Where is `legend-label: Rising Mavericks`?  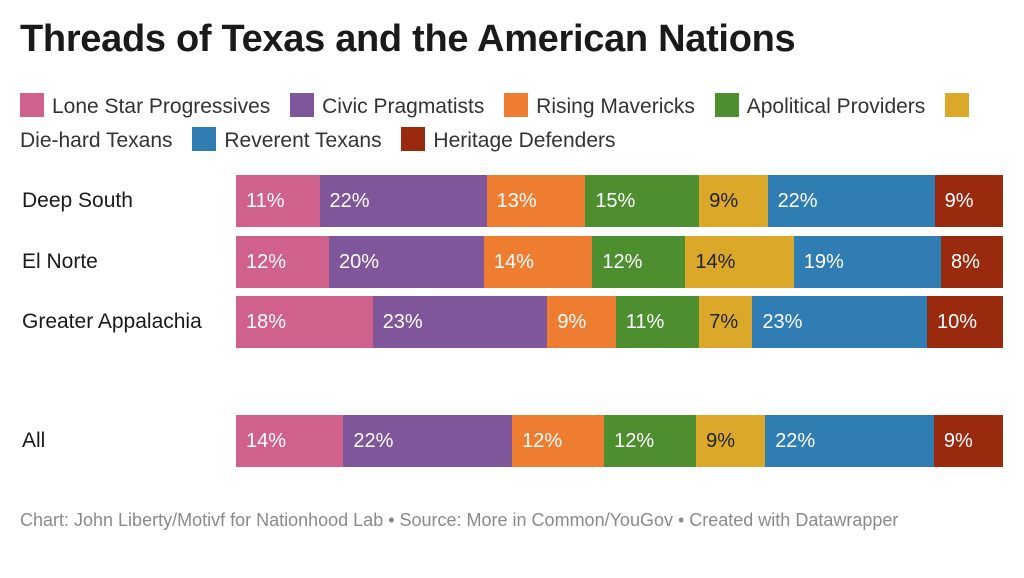
legend-label: Rising Mavericks is located at coordinates (615, 106).